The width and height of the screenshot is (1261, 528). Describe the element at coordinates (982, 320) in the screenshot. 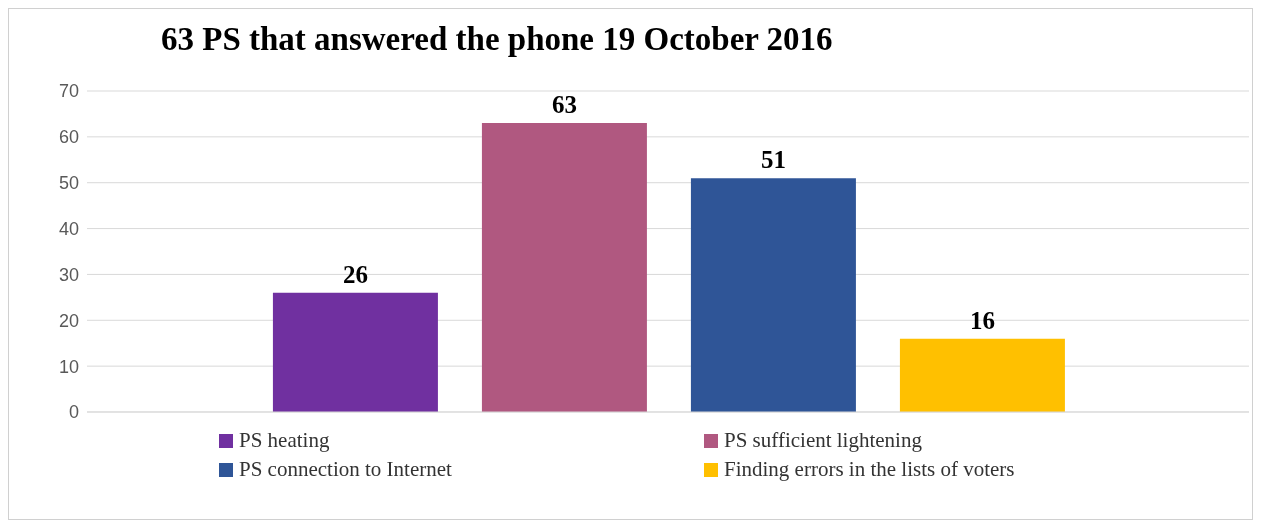

I see `data-label: 16` at that location.